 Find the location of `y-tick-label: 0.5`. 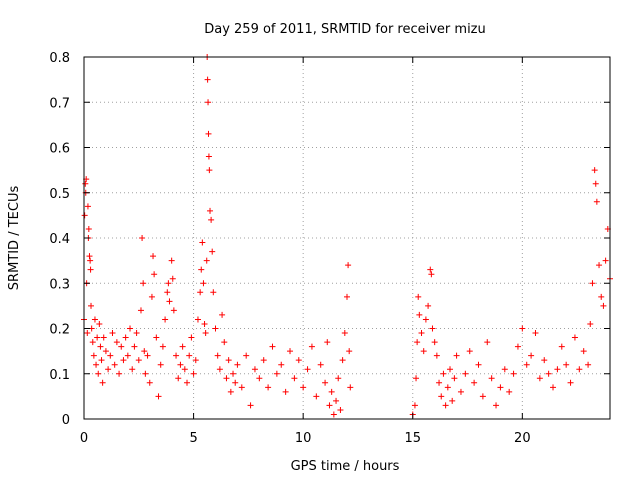

y-tick-label: 0.5 is located at coordinates (59, 194).